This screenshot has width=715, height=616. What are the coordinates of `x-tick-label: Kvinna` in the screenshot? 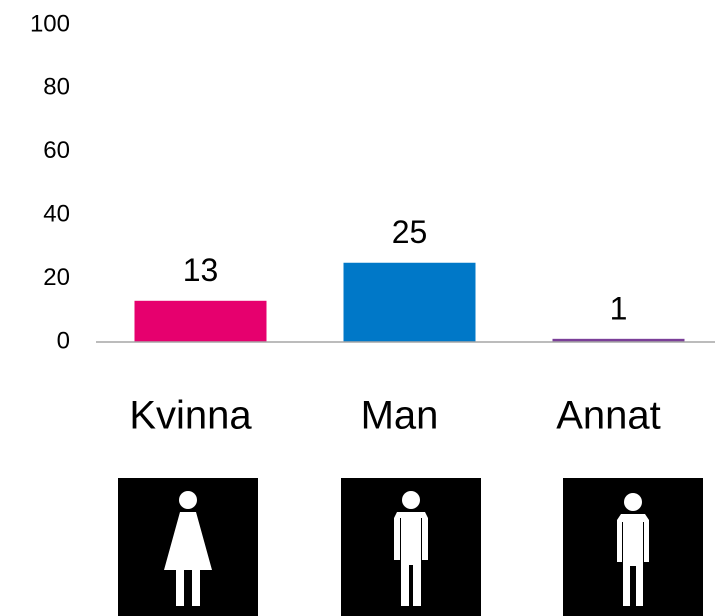 It's located at (190, 416).